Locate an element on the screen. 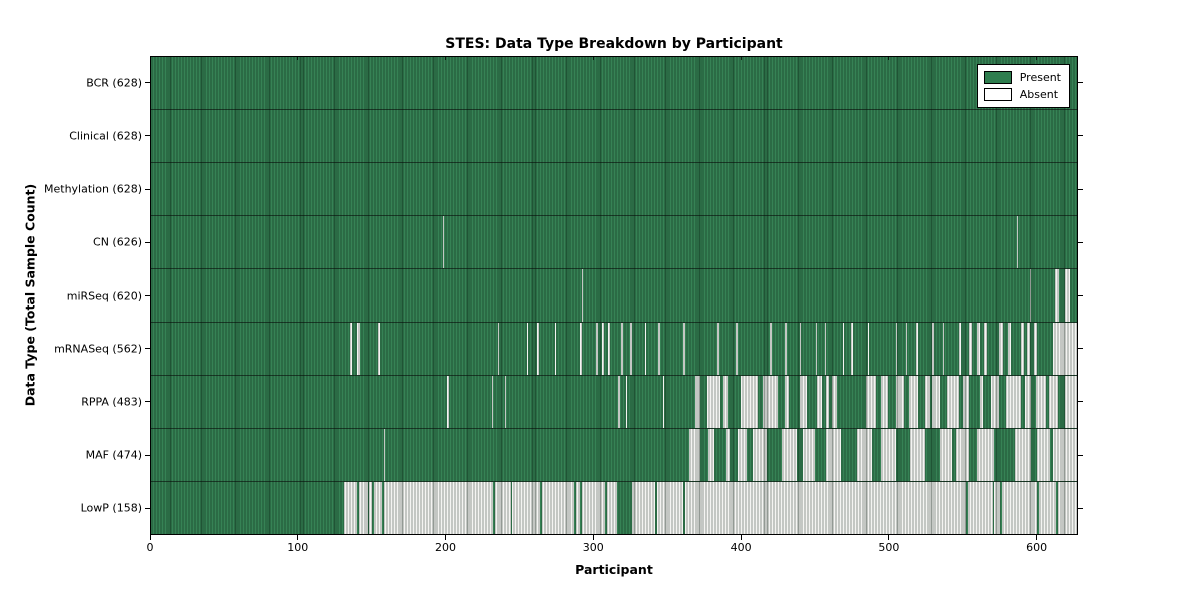 This screenshot has height=600, width=1200. row-methylation is located at coordinates (614, 189).